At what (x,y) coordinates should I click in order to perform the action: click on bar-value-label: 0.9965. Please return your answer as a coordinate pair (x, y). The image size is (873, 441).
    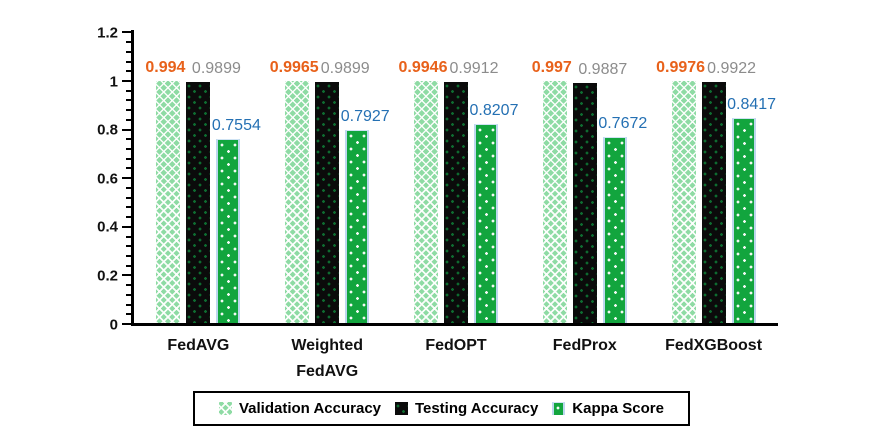
    Looking at the image, I should click on (294, 67).